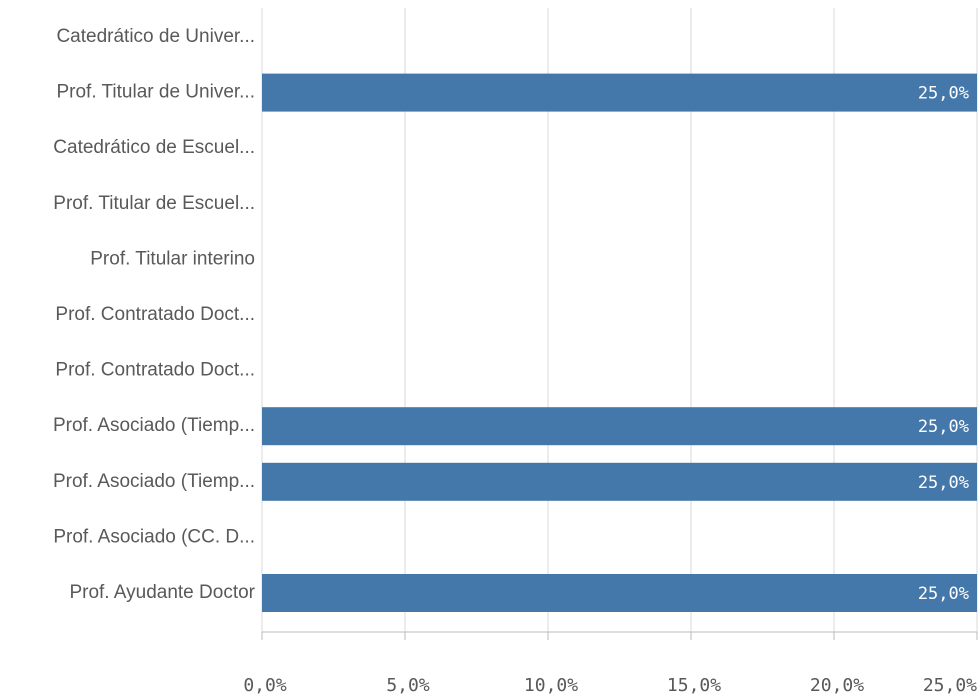  What do you see at coordinates (172, 258) in the screenshot?
I see `y-tick-label: Prof. Titular interino` at bounding box center [172, 258].